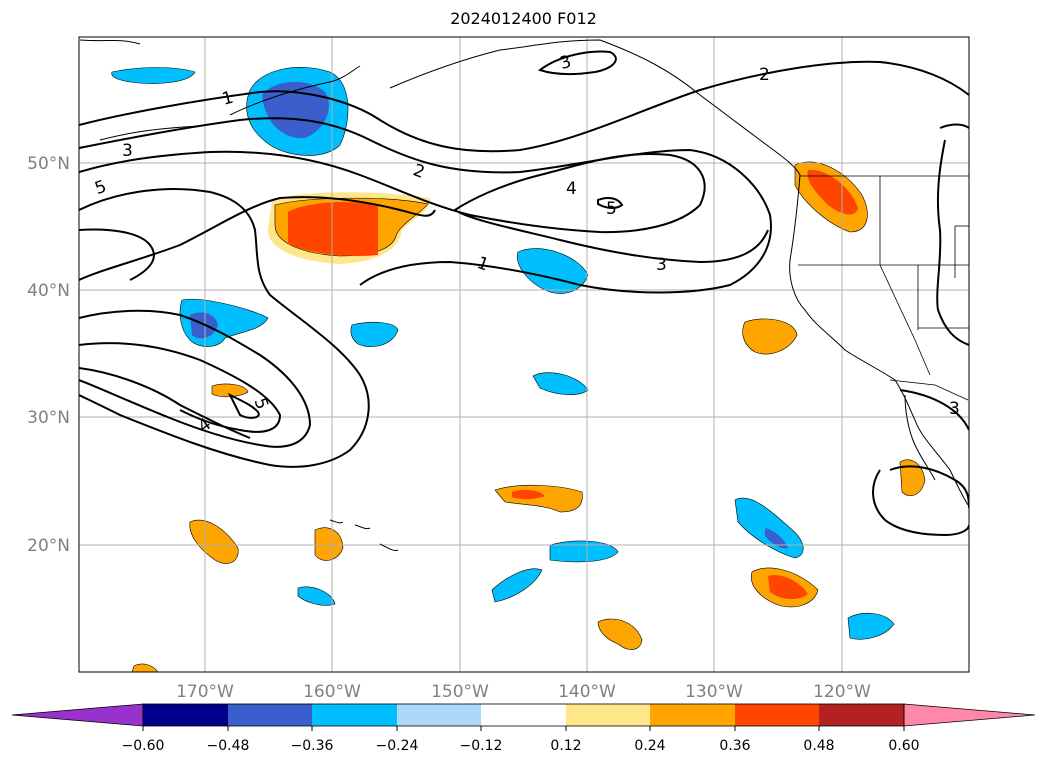 The image size is (1047, 765). Describe the element at coordinates (714, 692) in the screenshot. I see `lon-label: 130°W` at that location.